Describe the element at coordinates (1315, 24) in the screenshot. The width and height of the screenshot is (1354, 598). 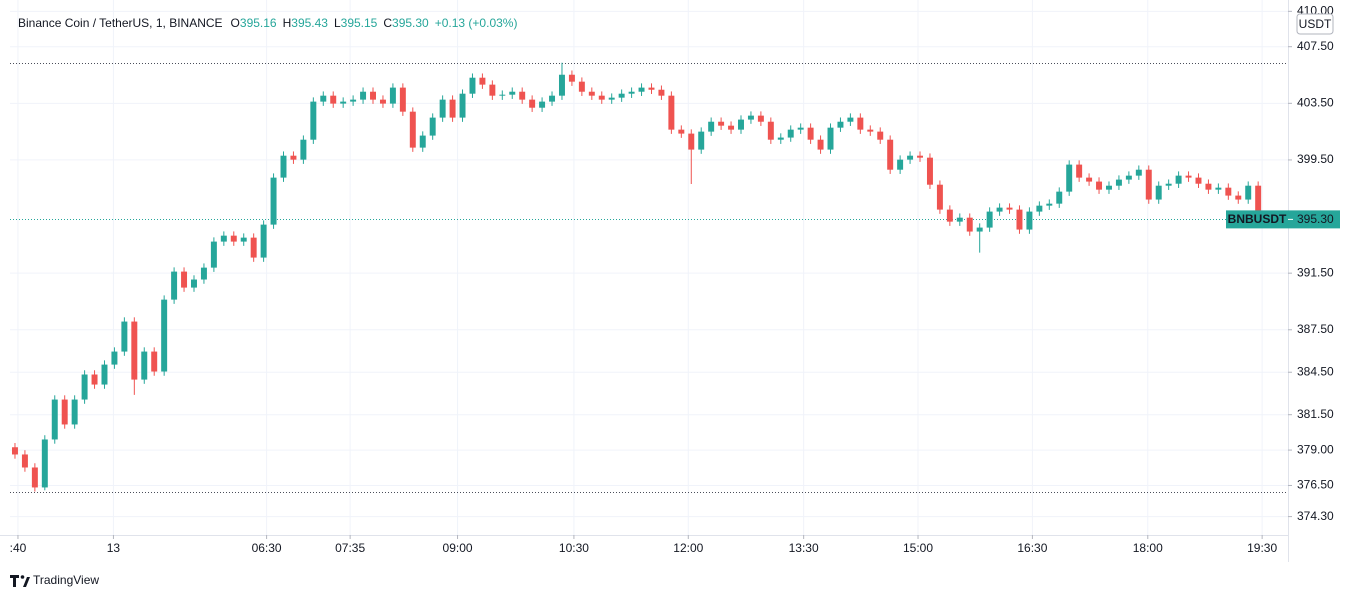
I see `currency: USDT` at that location.